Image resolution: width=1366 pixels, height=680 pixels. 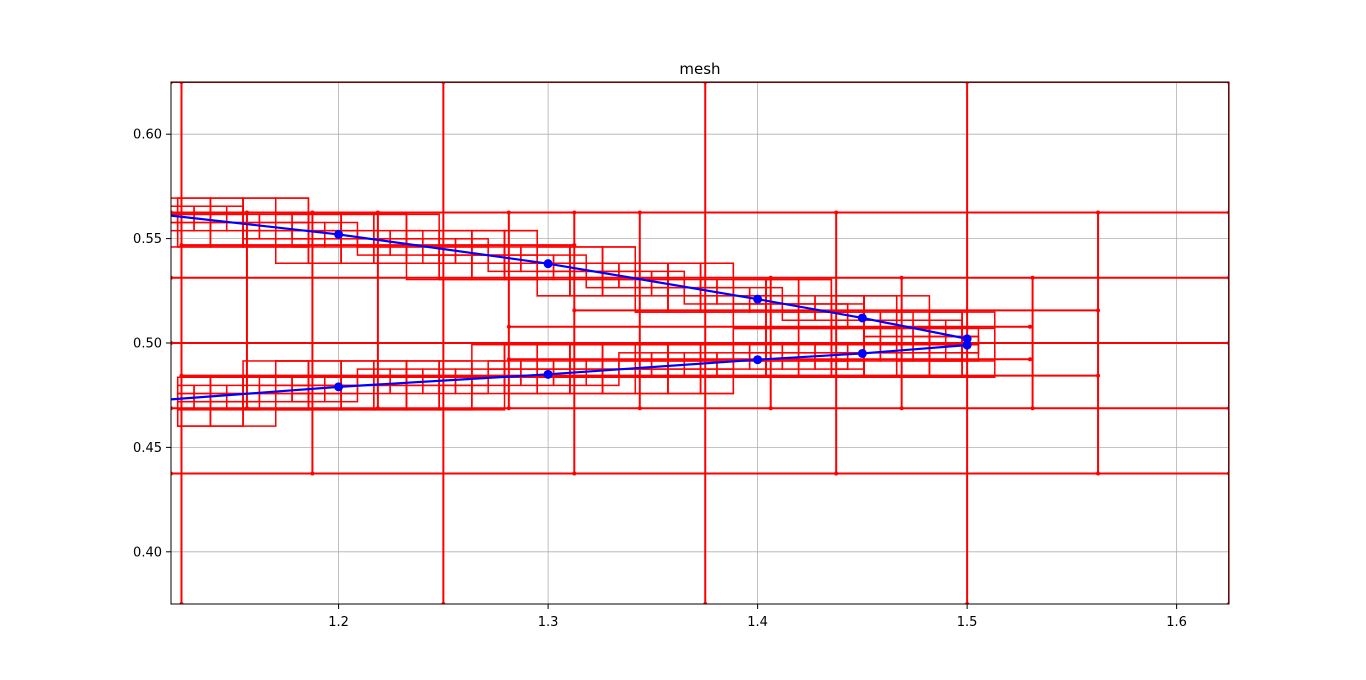 What do you see at coordinates (699, 69) in the screenshot?
I see `chart-title: mesh` at bounding box center [699, 69].